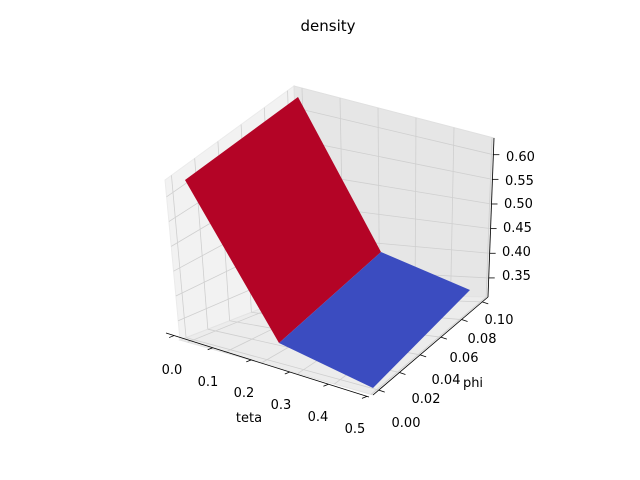 The height and width of the screenshot is (480, 640). Describe the element at coordinates (179, 256) in the screenshot. I see `y-gridline-left` at that location.